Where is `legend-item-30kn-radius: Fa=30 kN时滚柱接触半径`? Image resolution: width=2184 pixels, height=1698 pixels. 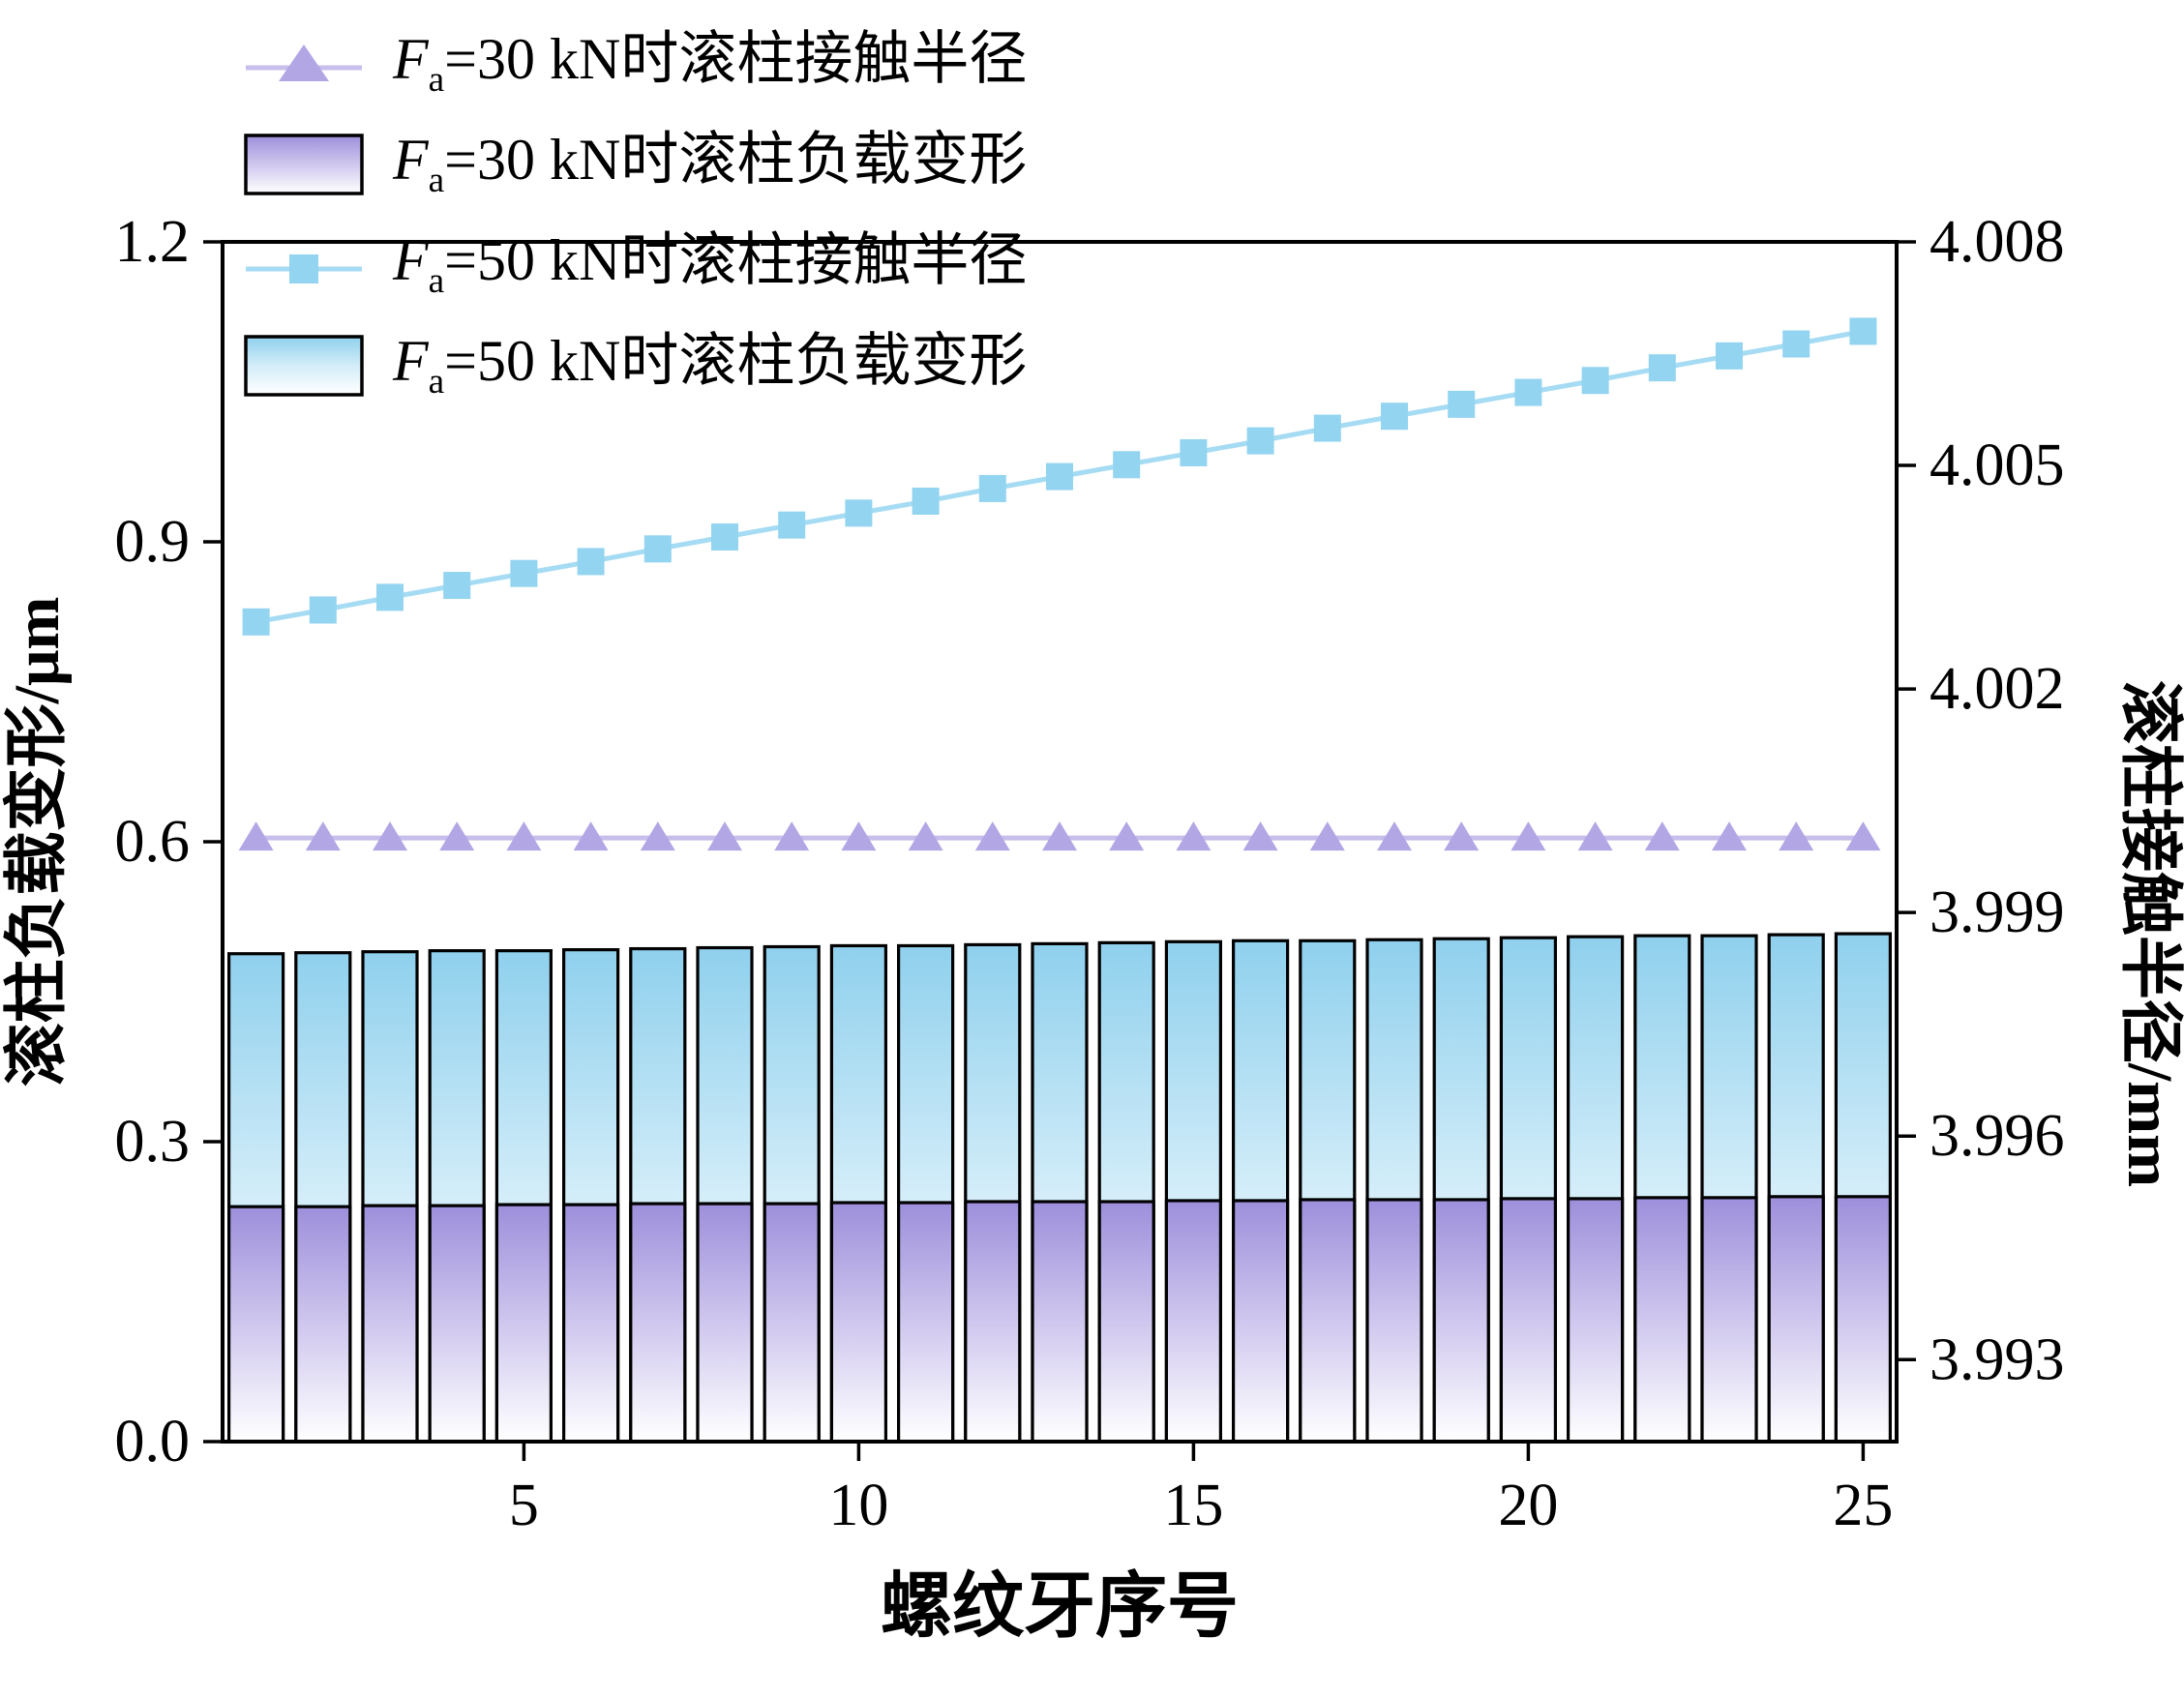
legend-item-30kn-radius: Fa=30 kN时滚柱接触半径 is located at coordinates (634, 64).